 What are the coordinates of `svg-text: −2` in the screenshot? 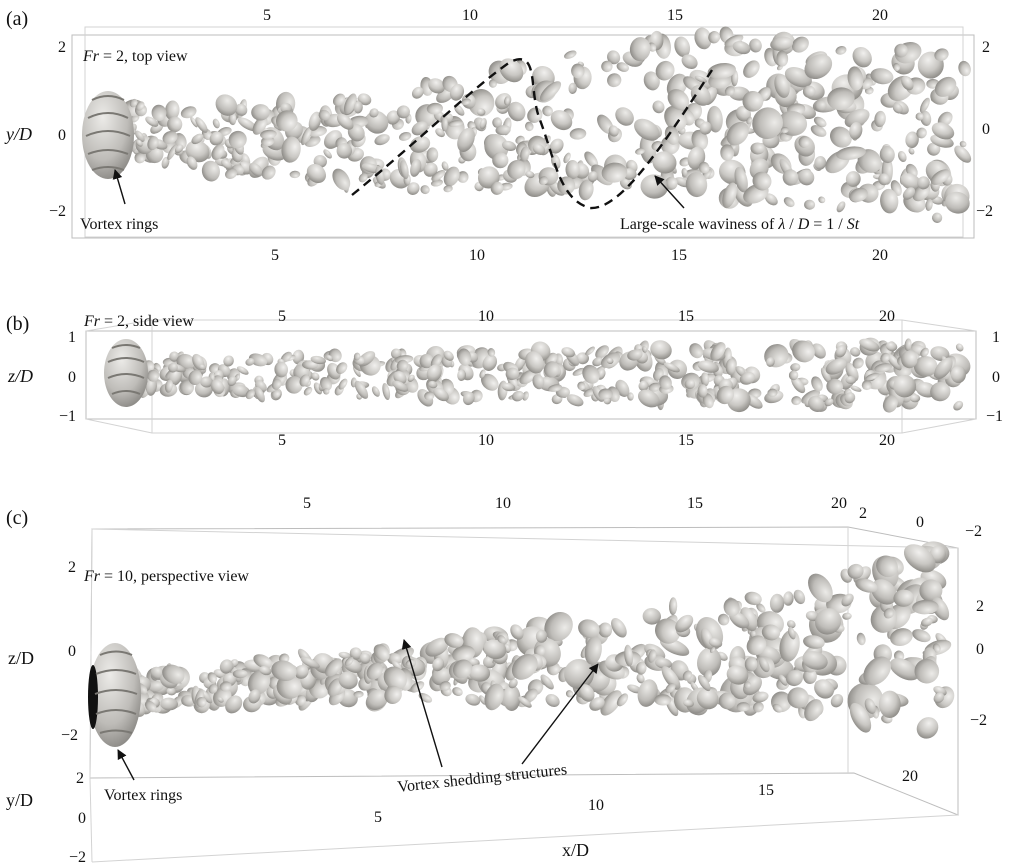 It's located at (978, 720).